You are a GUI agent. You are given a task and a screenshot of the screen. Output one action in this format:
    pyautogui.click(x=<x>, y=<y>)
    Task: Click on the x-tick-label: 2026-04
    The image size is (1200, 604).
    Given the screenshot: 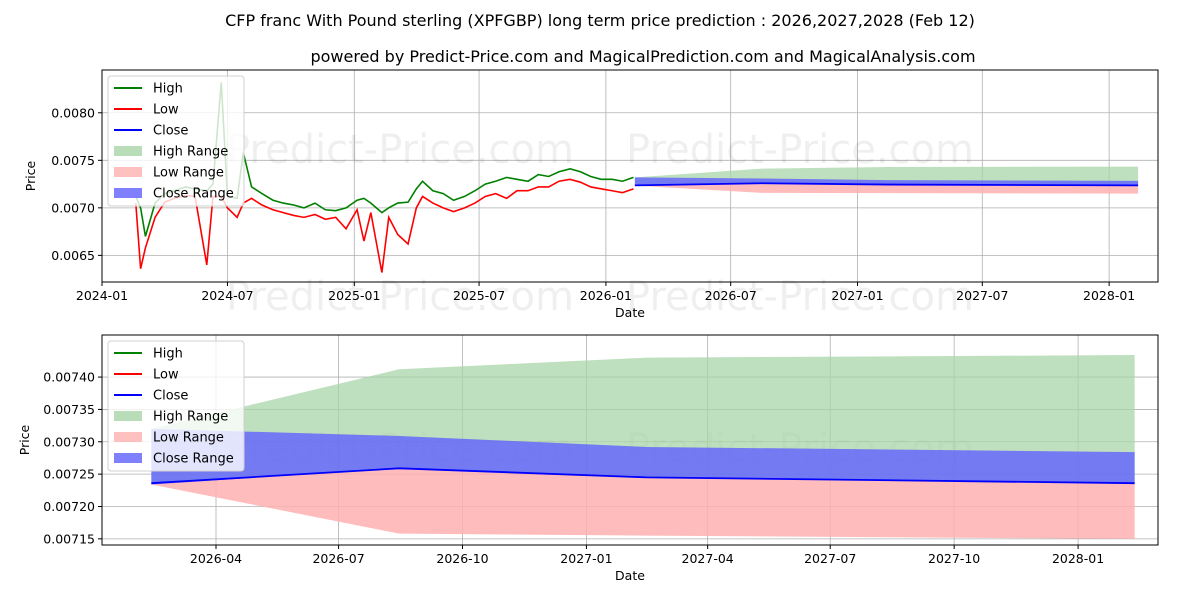 What is the action you would take?
    pyautogui.click(x=216, y=558)
    